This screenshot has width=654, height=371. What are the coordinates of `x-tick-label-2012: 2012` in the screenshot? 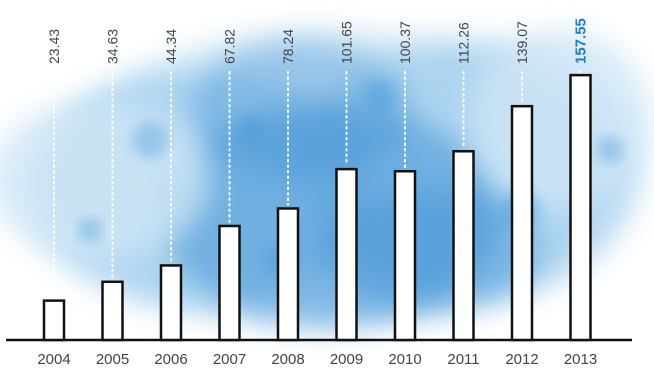 It's located at (521, 359).